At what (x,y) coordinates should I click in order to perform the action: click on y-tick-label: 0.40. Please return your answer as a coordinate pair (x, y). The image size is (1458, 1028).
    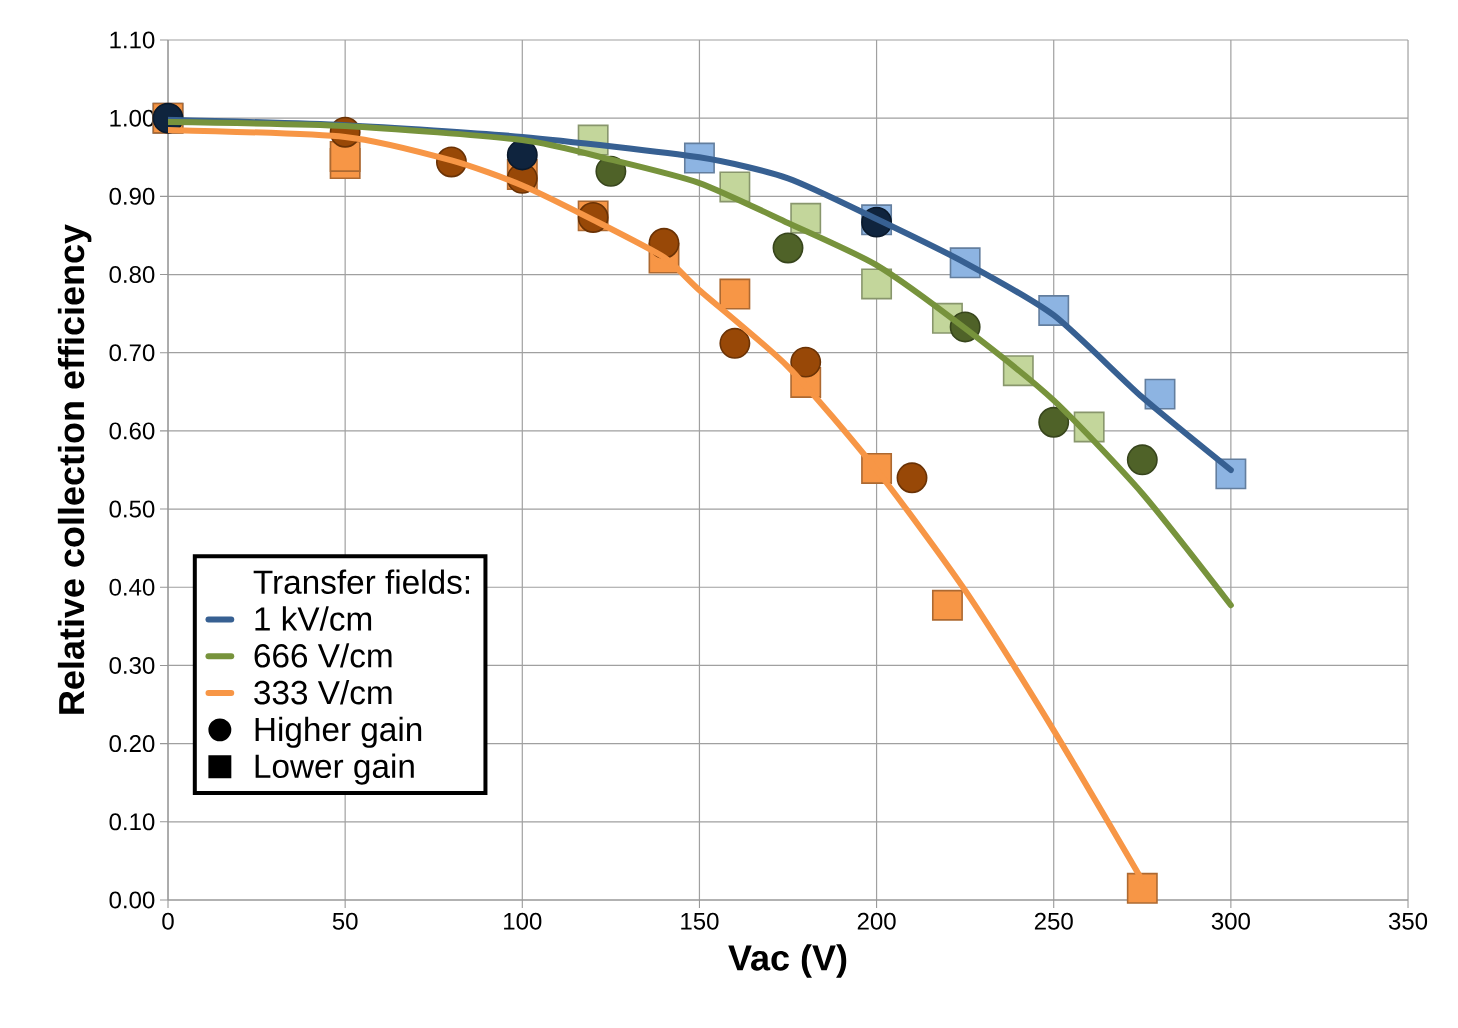
    Looking at the image, I should click on (132, 587).